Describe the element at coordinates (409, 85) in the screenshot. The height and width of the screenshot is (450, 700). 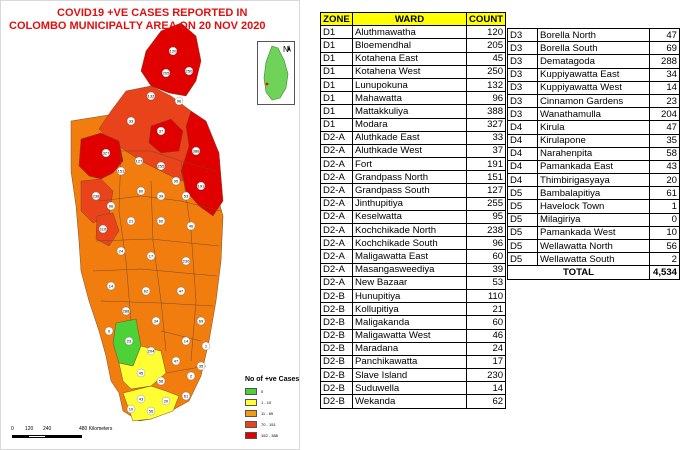
I see `ward-cell: Lunupokuna` at that location.